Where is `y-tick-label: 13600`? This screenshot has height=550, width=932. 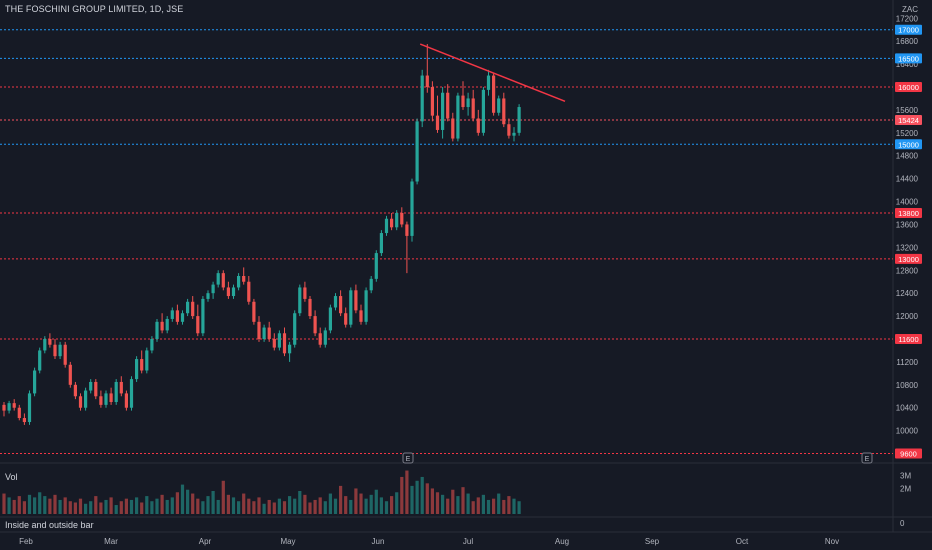
y-tick-label: 13600 is located at coordinates (907, 224).